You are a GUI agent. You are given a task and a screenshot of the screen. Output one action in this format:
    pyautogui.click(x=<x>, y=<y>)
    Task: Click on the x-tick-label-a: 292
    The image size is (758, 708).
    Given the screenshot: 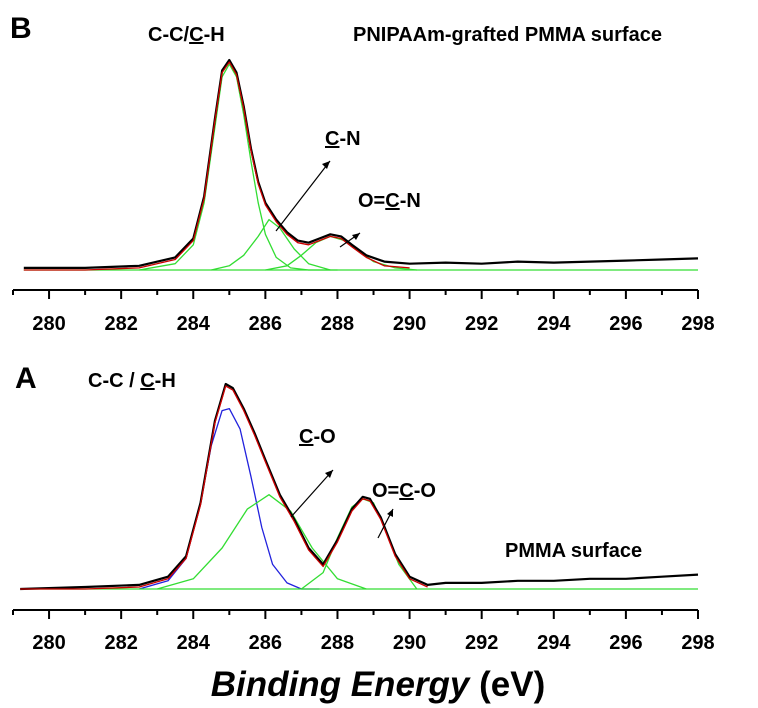 What is the action you would take?
    pyautogui.click(x=481, y=643)
    